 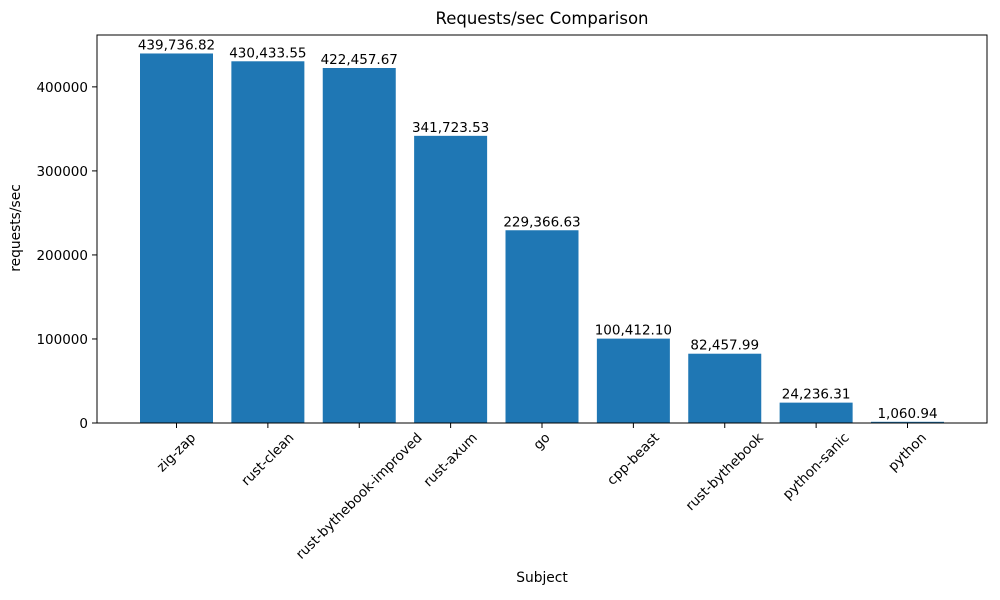 I want to click on bar-value-label: 430,433.55, so click(x=267, y=53).